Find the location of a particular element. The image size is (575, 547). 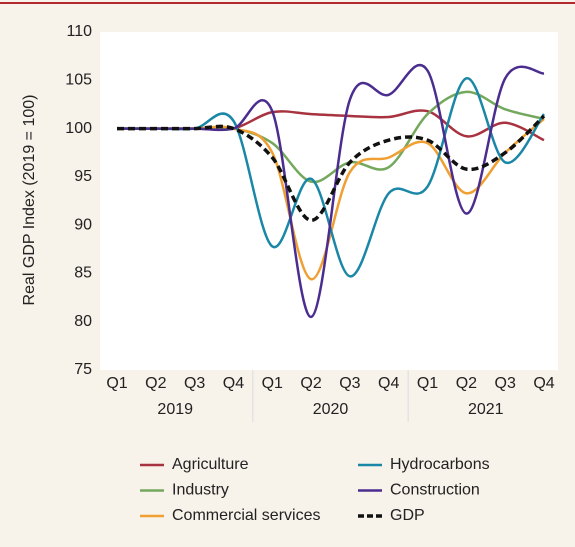

year-label: 2019 is located at coordinates (175, 409).